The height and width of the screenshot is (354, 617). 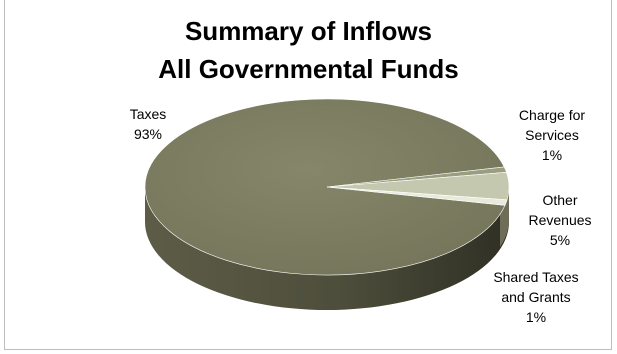 I want to click on data-label-category: Shared Taxes, so click(x=535, y=277).